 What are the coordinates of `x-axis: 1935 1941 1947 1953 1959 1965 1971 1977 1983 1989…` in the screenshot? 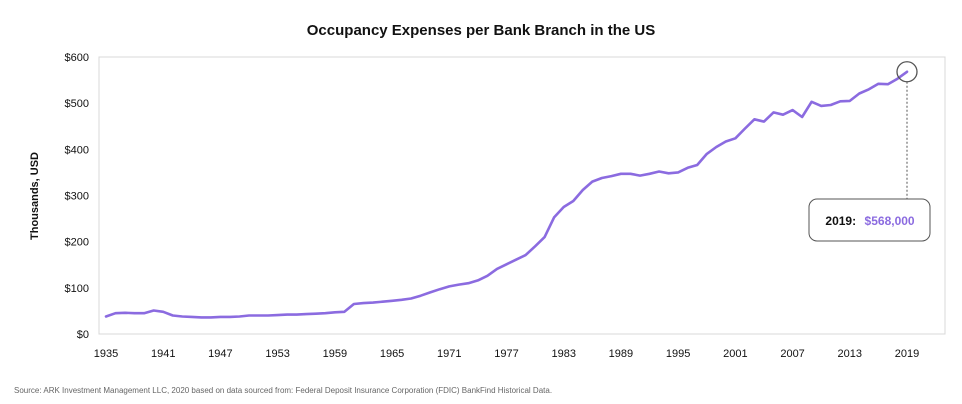 It's located at (506, 354).